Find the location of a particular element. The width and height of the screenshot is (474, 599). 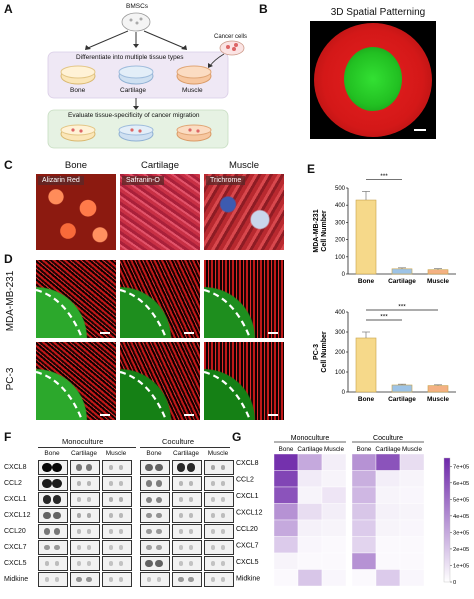

panel-label-b: B is located at coordinates (263, 9).